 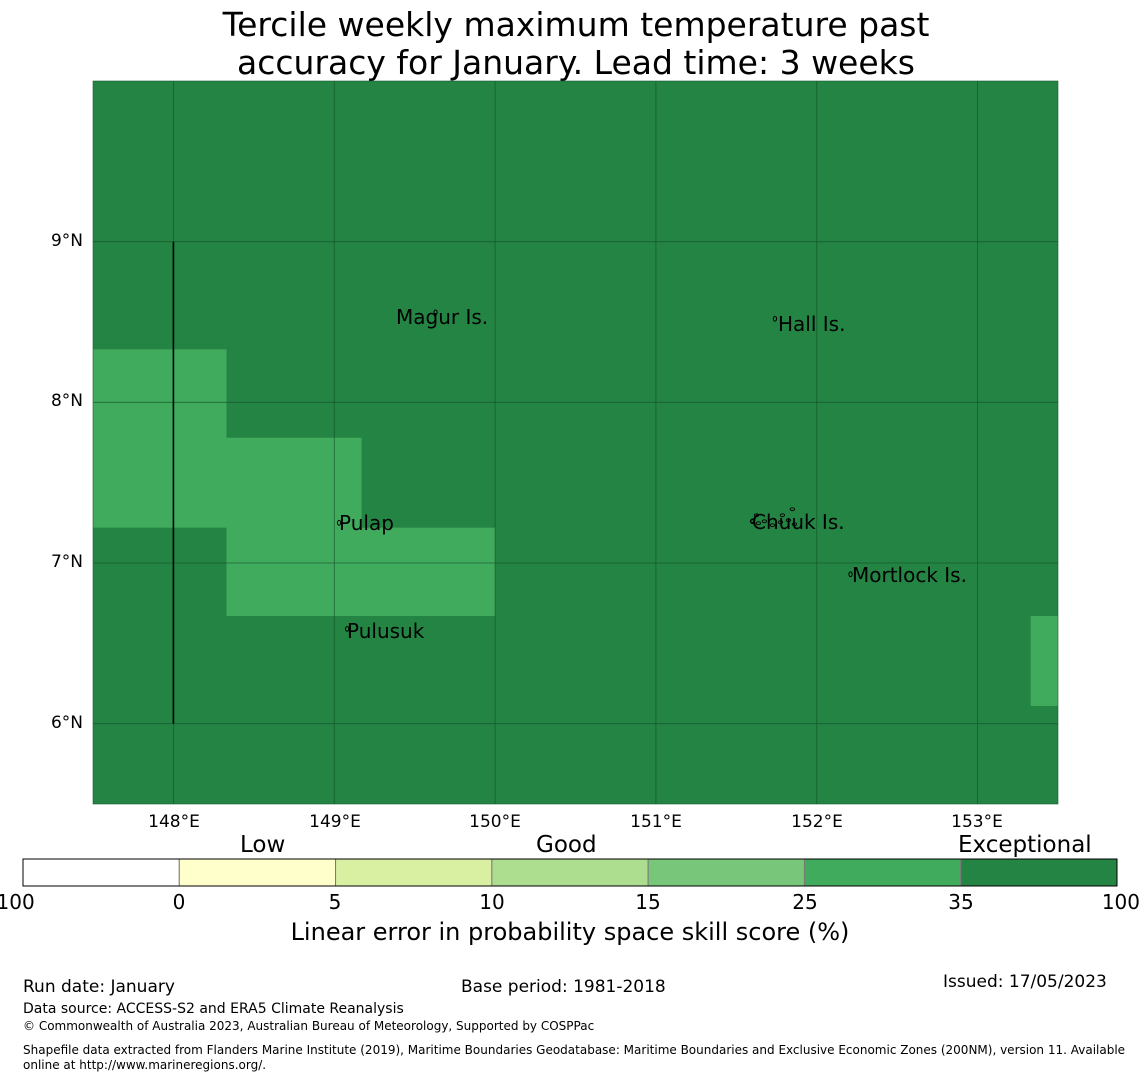 What do you see at coordinates (66, 241) in the screenshot?
I see `lat-tick-9n: 9°N` at bounding box center [66, 241].